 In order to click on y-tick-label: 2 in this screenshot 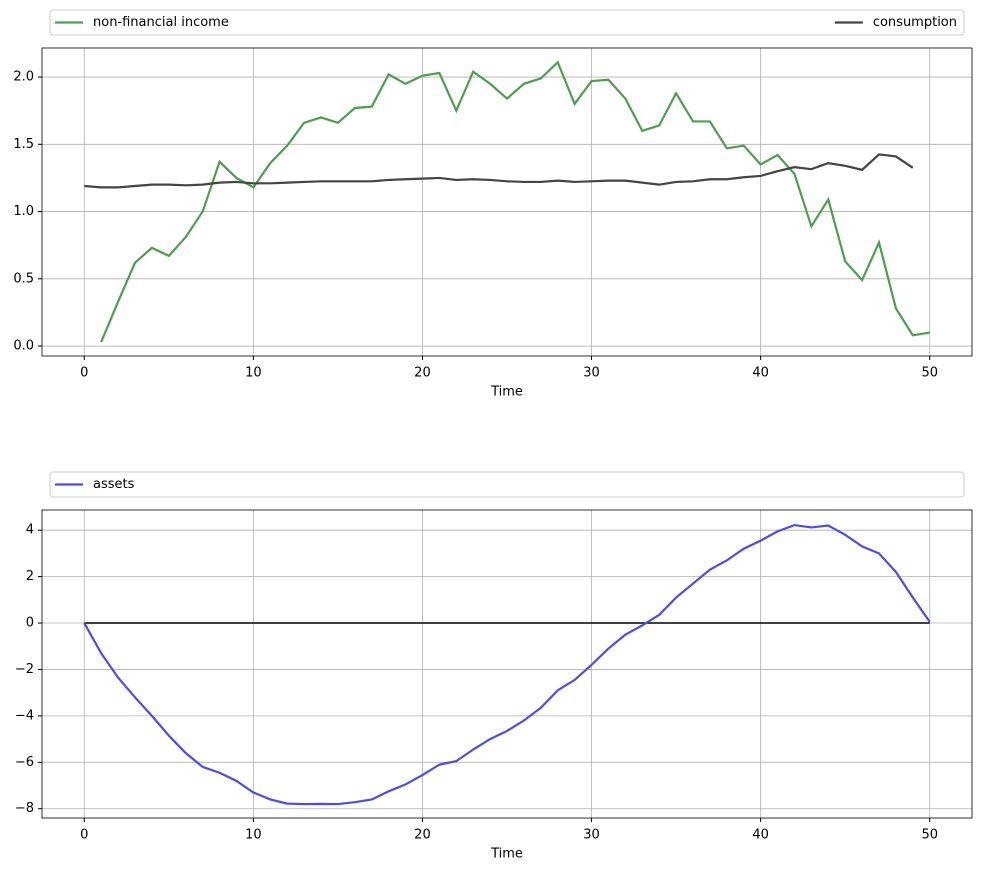, I will do `click(30, 576)`.